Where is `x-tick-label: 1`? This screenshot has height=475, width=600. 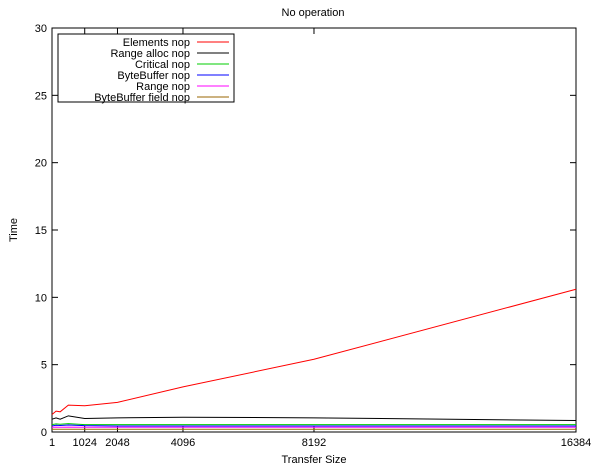
x-tick-label: 1 is located at coordinates (52, 443).